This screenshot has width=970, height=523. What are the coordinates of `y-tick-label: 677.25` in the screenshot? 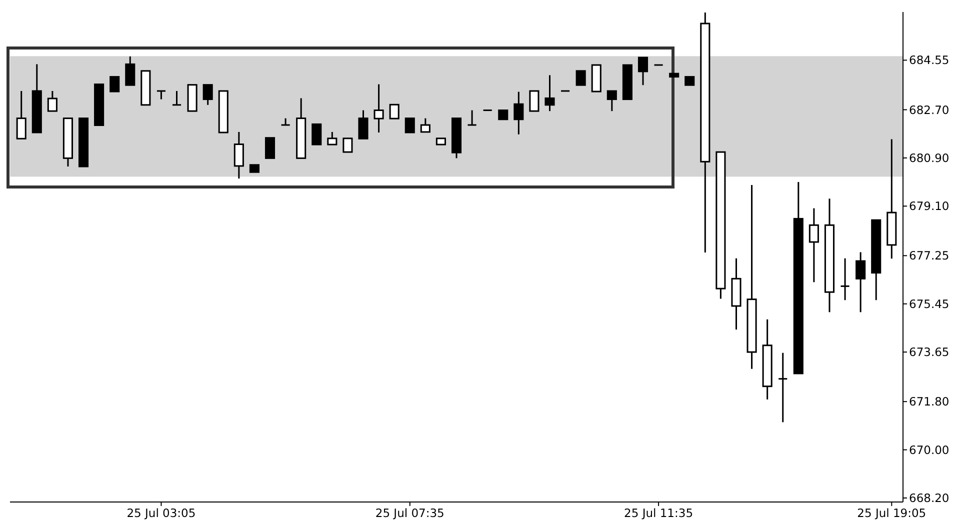 It's located at (929, 255).